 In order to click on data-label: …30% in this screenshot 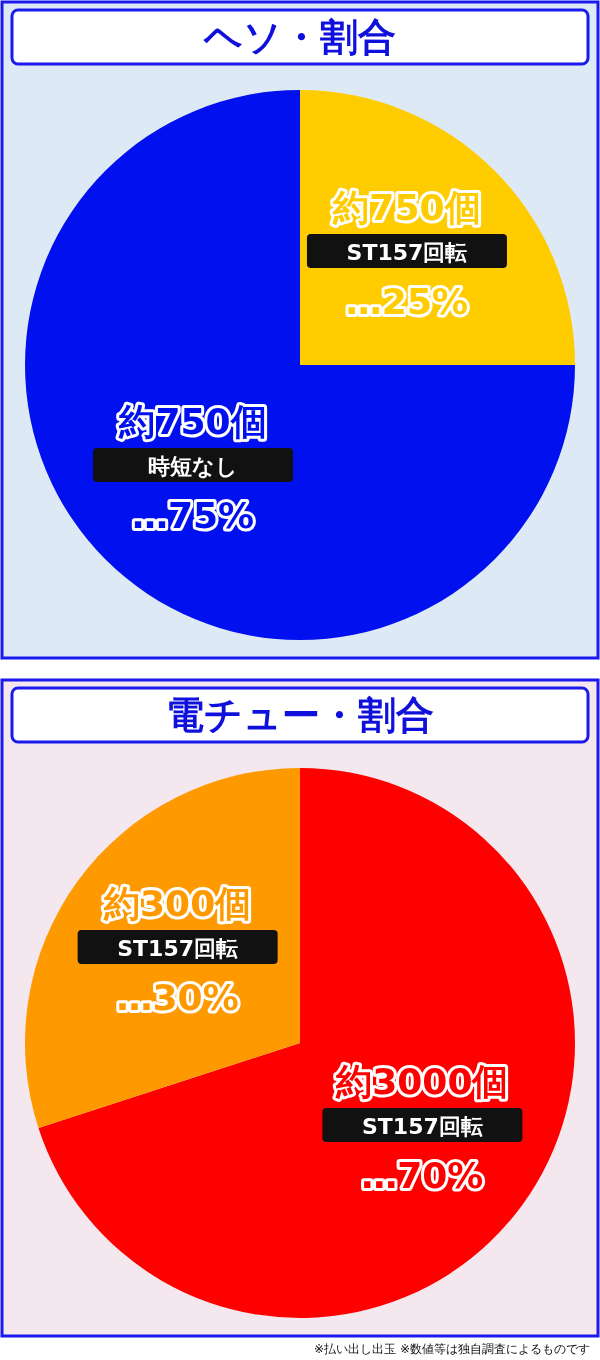, I will do `click(177, 998)`.